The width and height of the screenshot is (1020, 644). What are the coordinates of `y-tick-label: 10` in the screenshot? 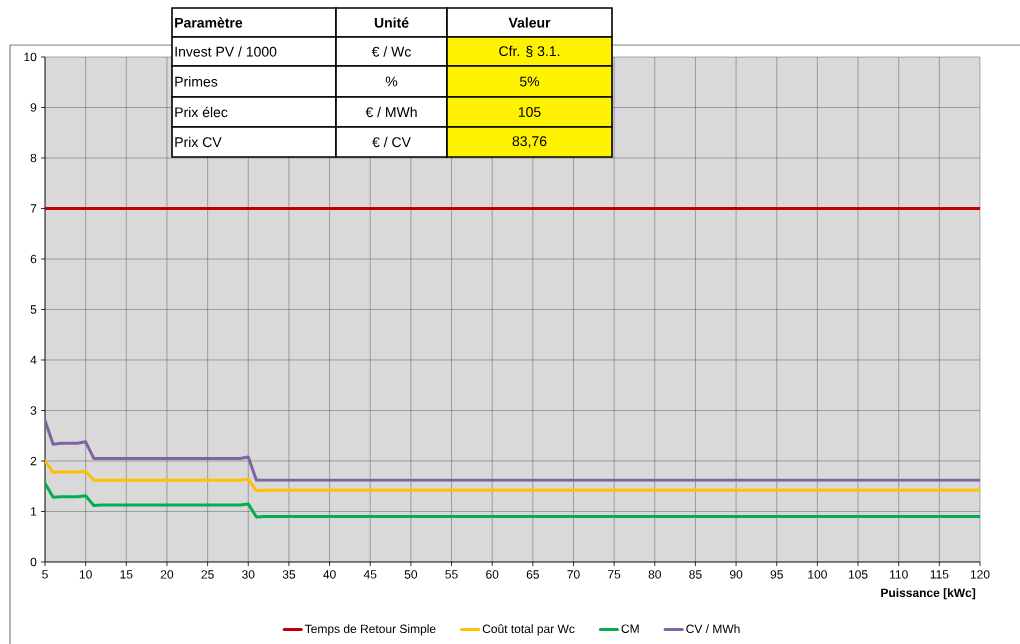 It's located at (30, 57).